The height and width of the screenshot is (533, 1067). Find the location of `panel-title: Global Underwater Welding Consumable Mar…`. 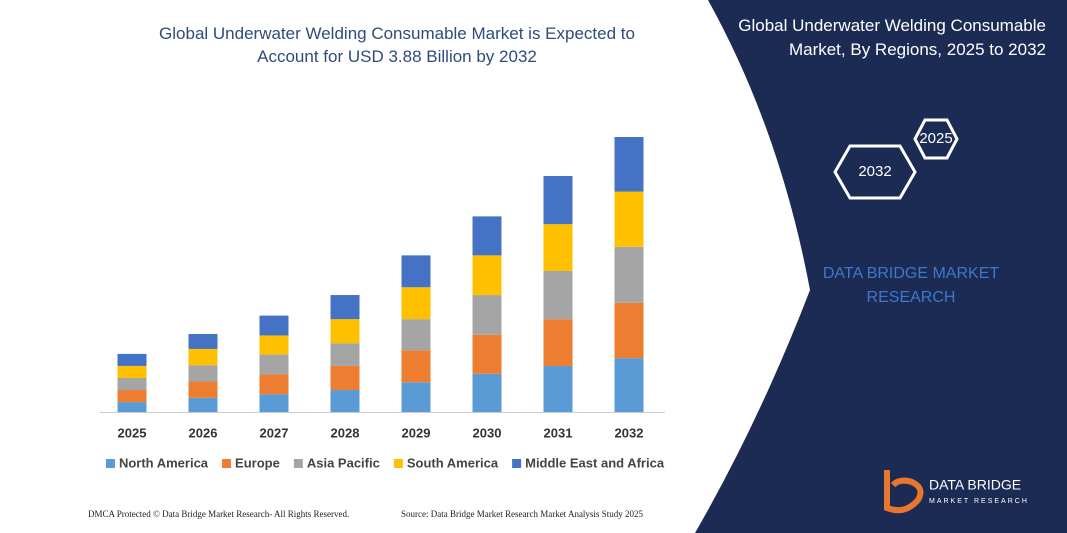

panel-title: Global Underwater Welding Consumable Mar… is located at coordinates (892, 37).